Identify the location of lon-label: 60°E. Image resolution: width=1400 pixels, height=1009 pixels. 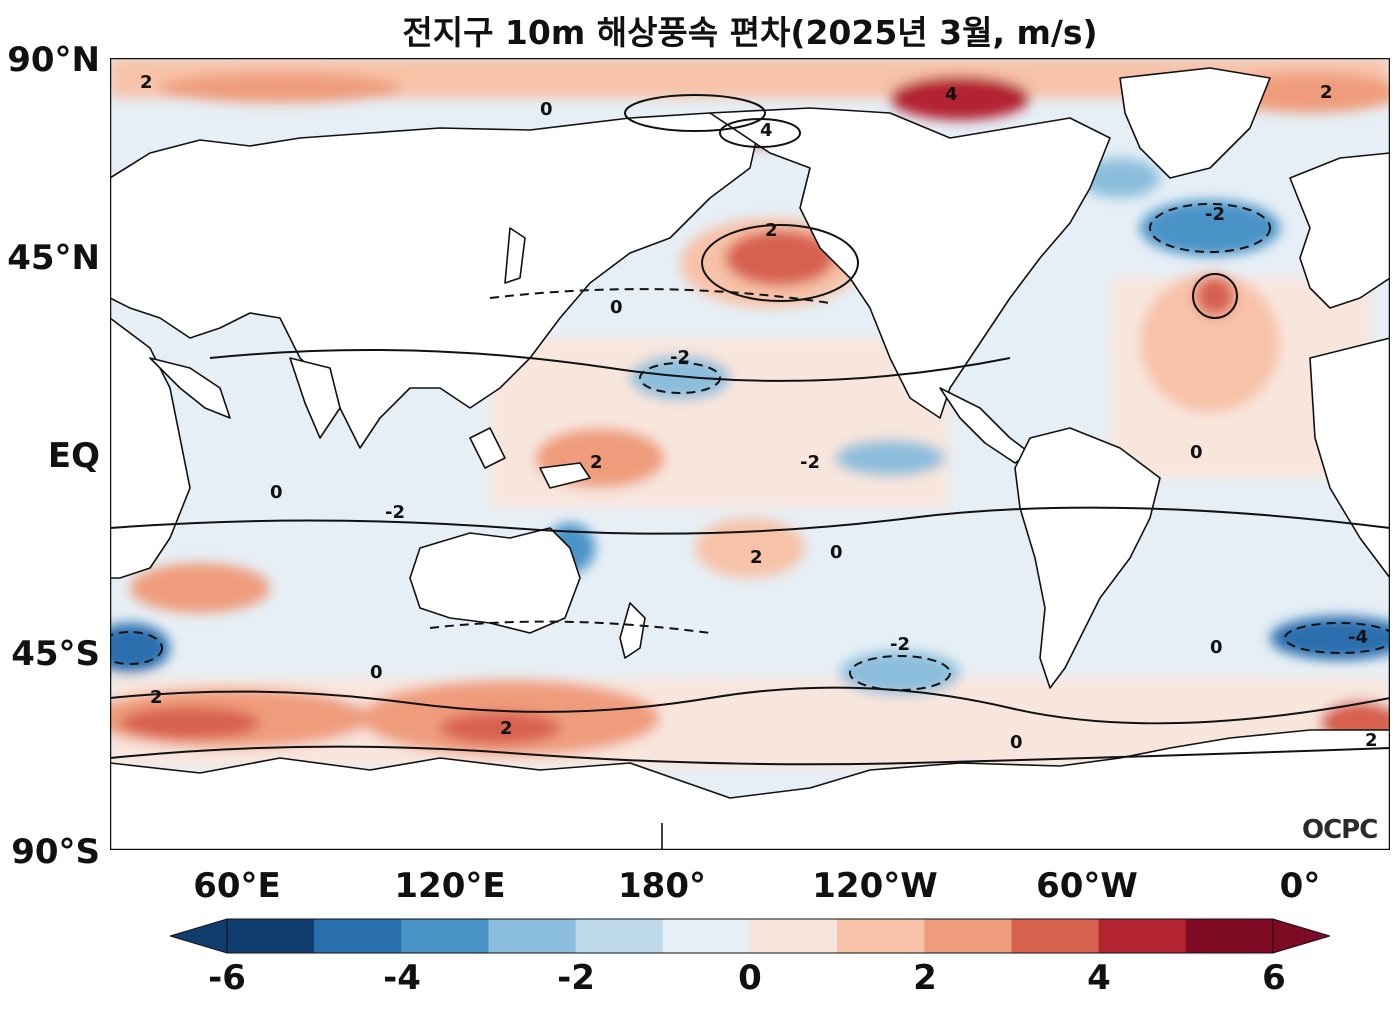
(237, 886).